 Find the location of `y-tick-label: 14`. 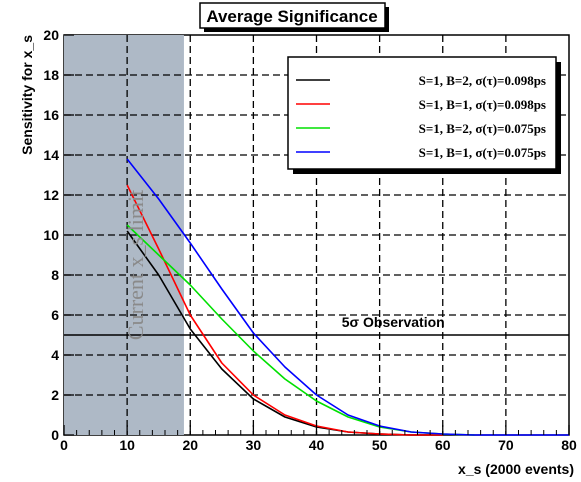

y-tick-label: 14 is located at coordinates (51, 155).